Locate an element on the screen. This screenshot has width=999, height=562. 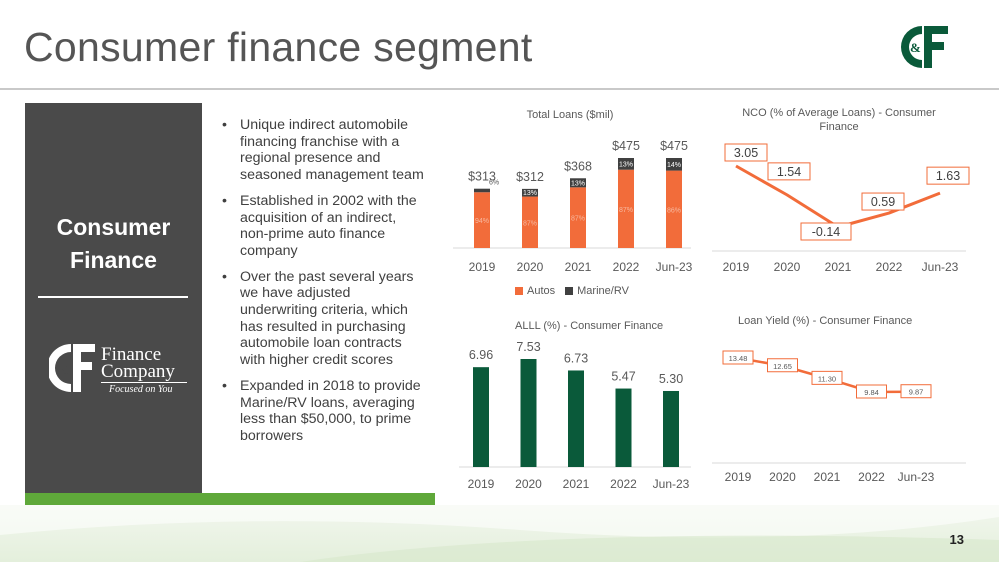
data-label-marine: 6% is located at coordinates (494, 183).